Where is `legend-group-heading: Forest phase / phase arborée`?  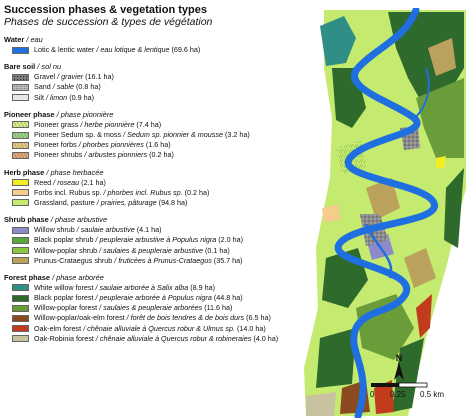 legend-group-heading: Forest phase / phase arborée is located at coordinates (54, 277).